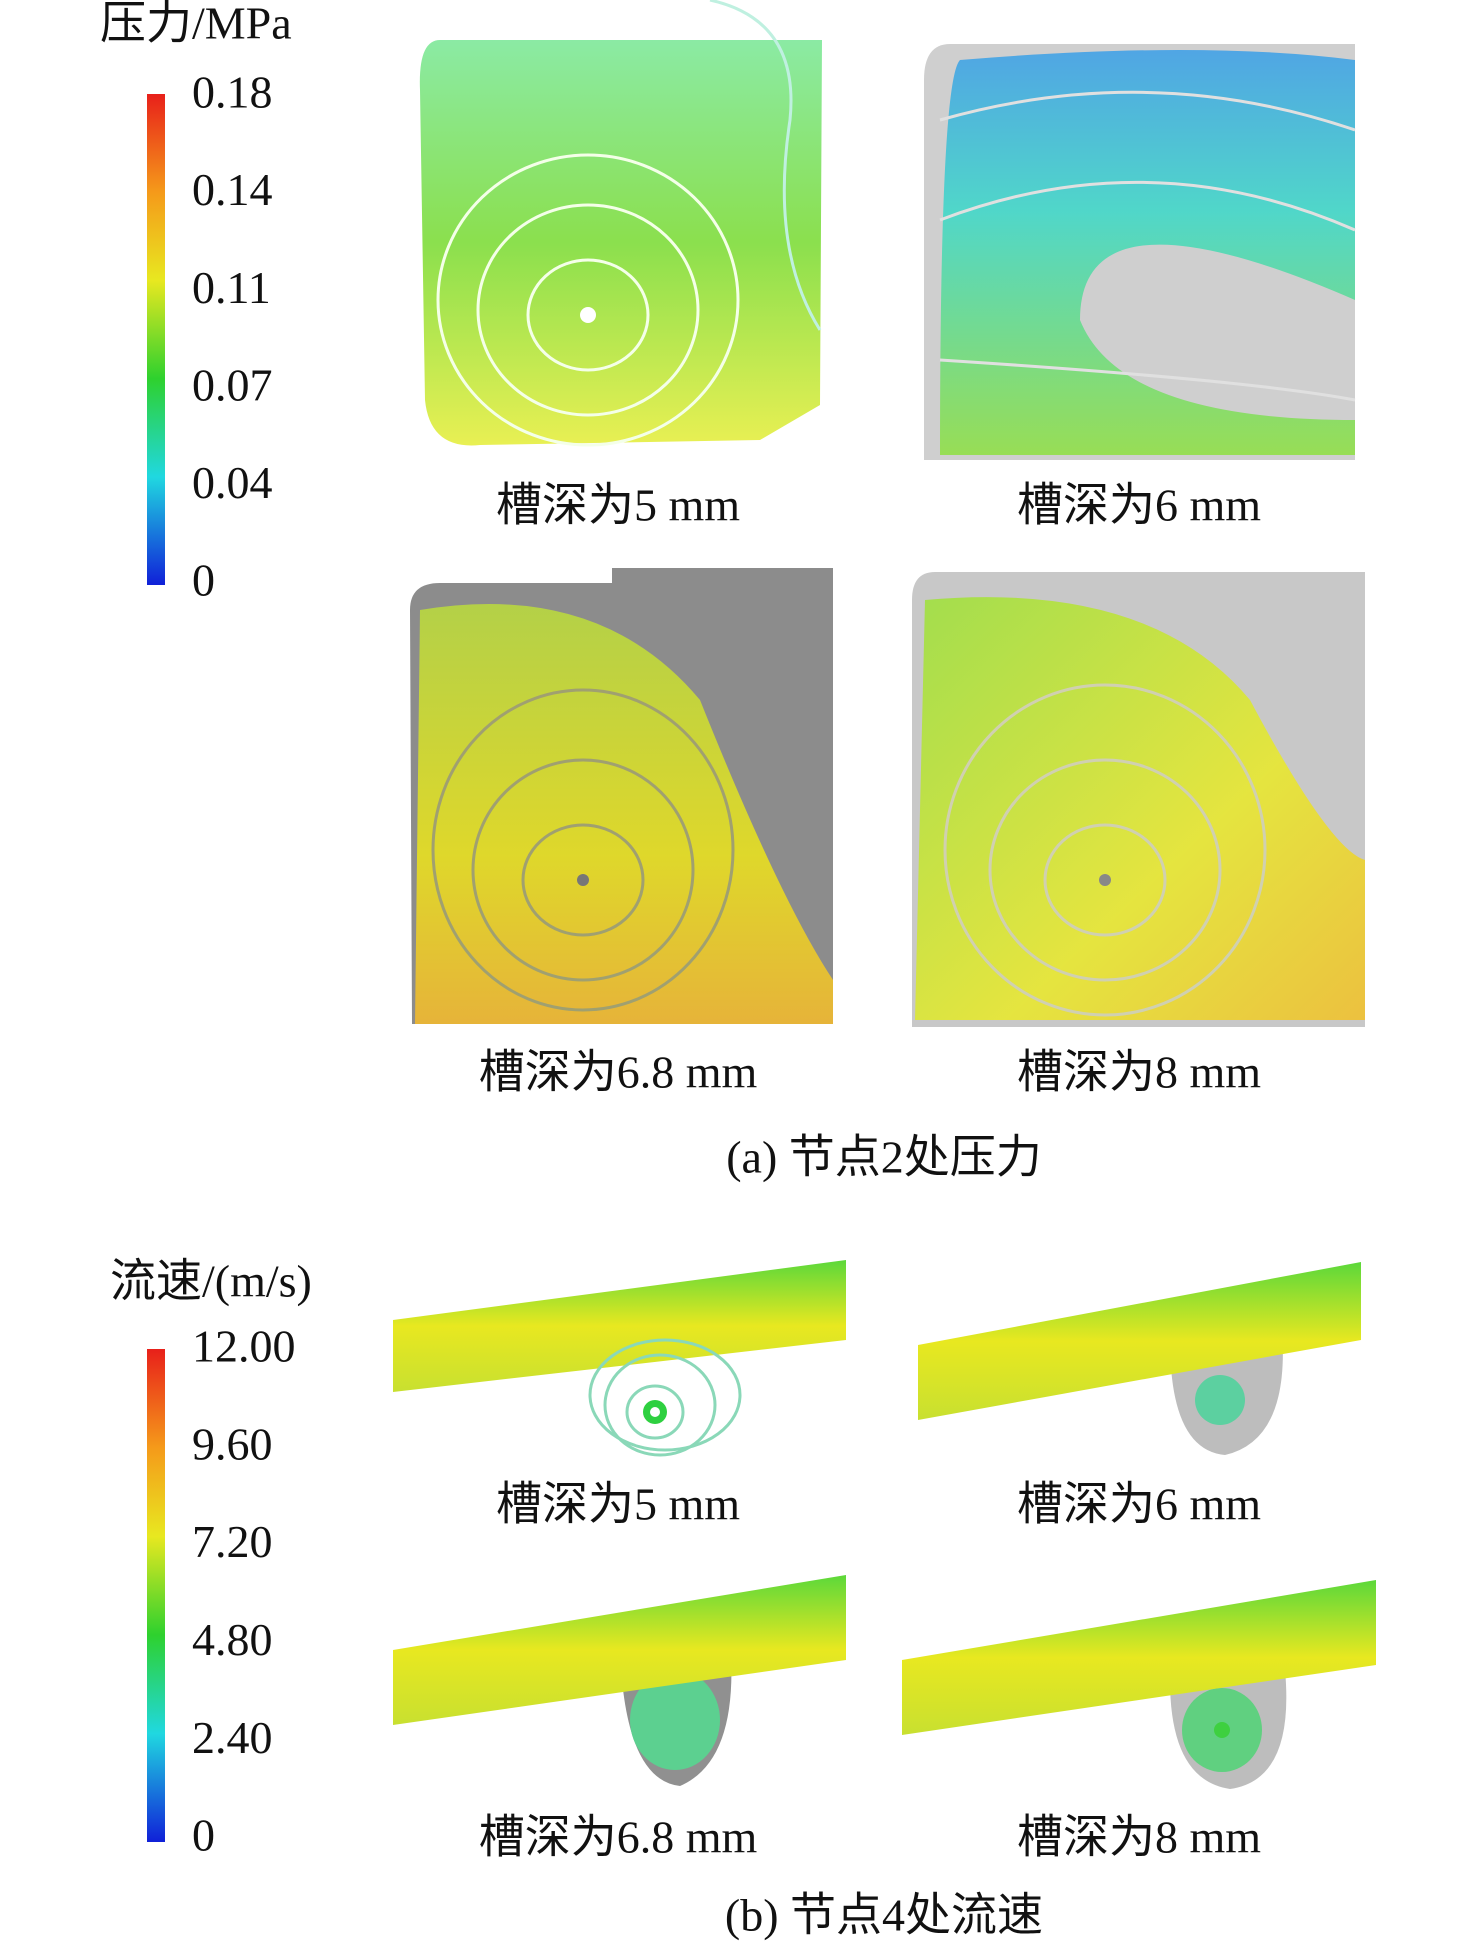 The image size is (1476, 1958). Describe the element at coordinates (232, 482) in the screenshot. I see `colorbar-tick-label: 0.04` at that location.